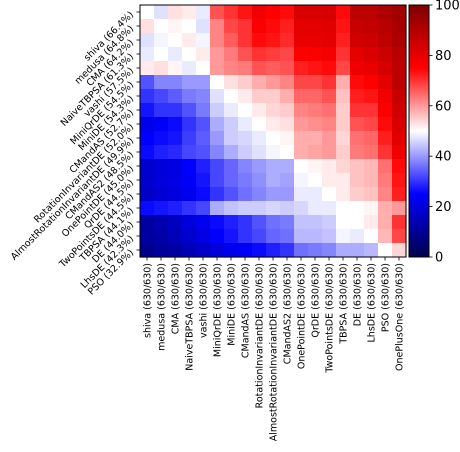 The width and height of the screenshot is (460, 452). What do you see at coordinates (358, 294) in the screenshot?
I see `x-tick-label: DE (630/630)` at bounding box center [358, 294].